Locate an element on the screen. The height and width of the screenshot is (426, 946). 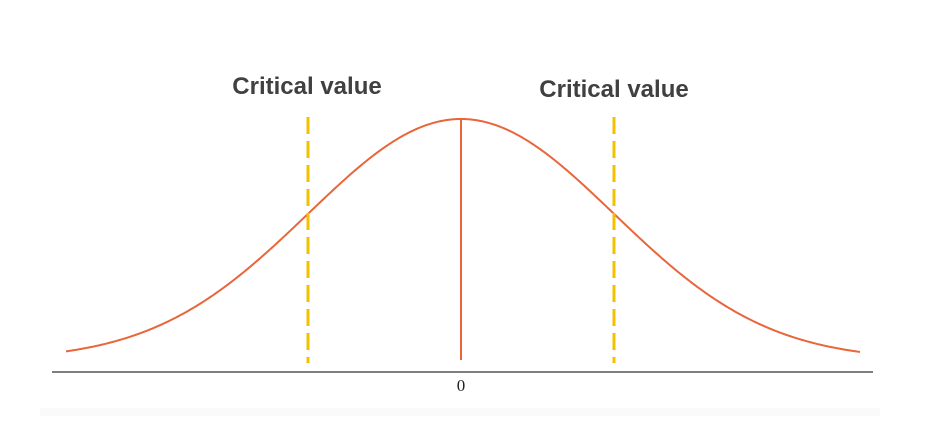
center-zero-label: 0 is located at coordinates (461, 385).